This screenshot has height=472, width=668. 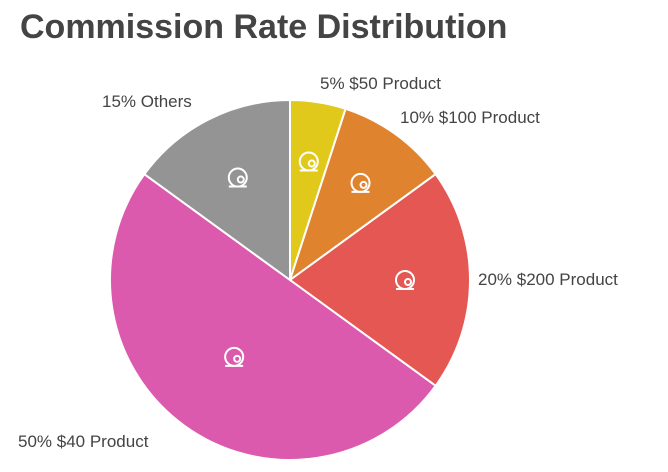 What do you see at coordinates (83, 441) in the screenshot?
I see `slice-label-40-product: 50% $40 Product` at bounding box center [83, 441].